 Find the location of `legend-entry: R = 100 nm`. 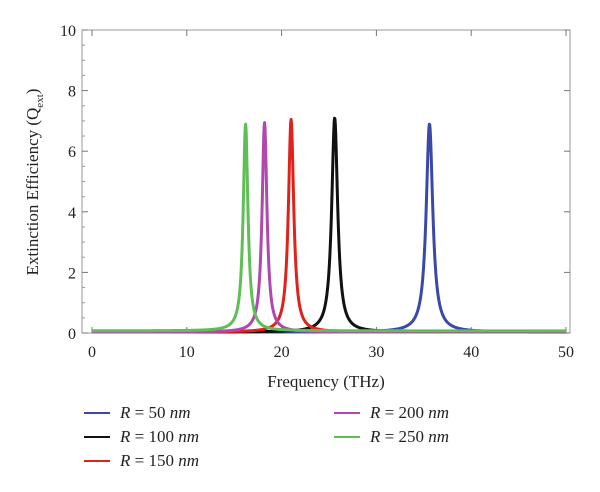

legend-entry: R = 100 nm is located at coordinates (159, 436).